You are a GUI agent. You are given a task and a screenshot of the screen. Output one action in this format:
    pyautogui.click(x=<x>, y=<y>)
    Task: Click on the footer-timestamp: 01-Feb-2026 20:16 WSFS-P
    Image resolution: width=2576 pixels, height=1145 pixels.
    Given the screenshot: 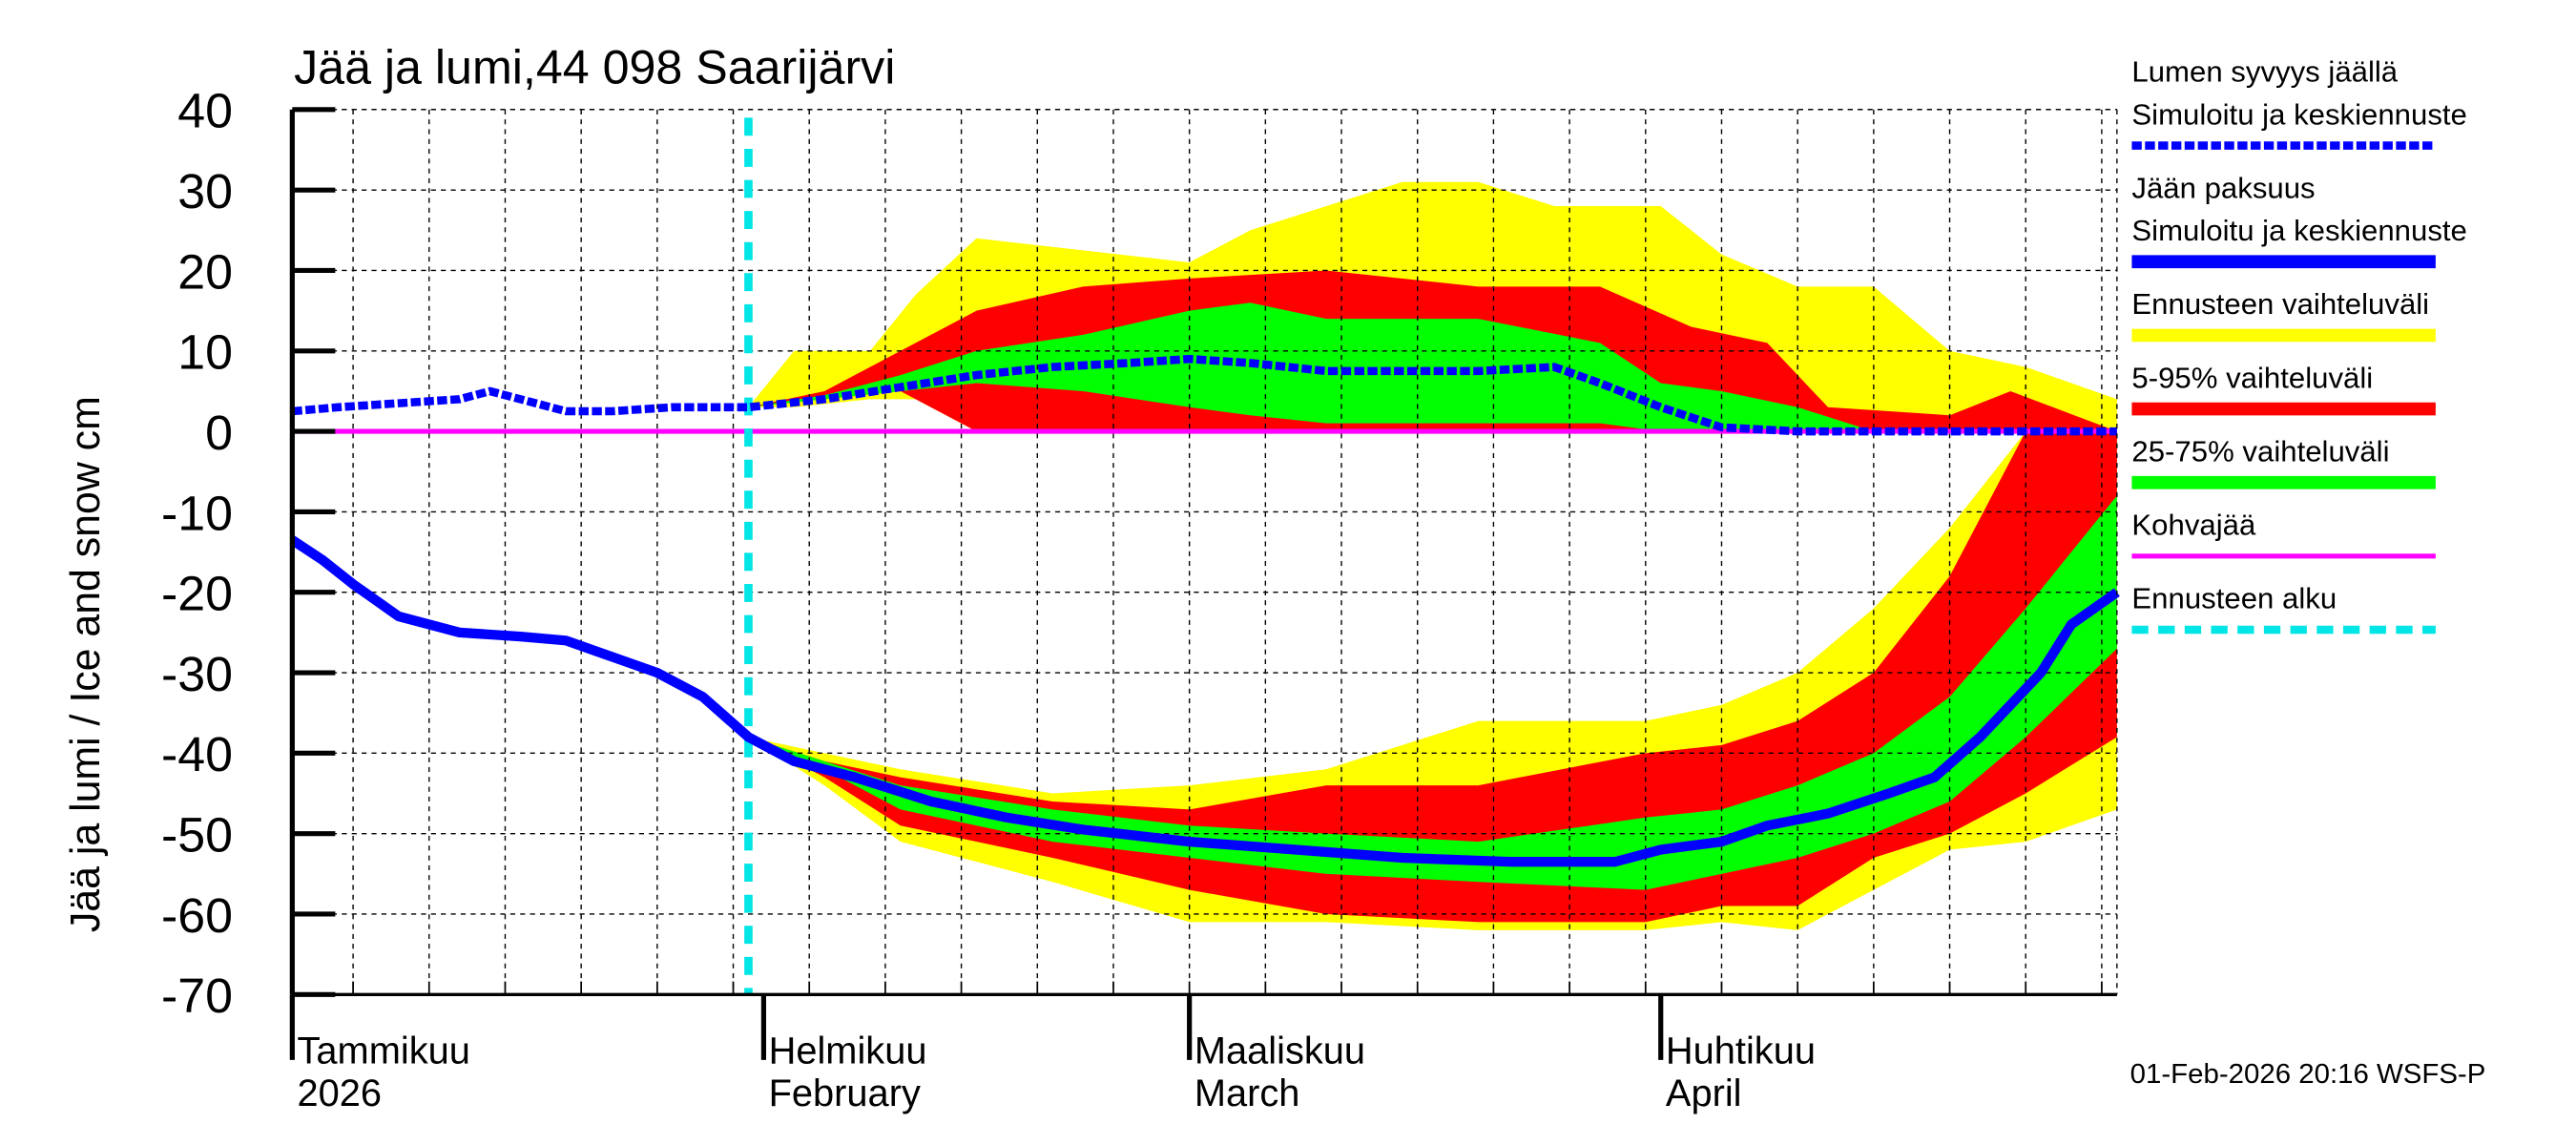 What is the action you would take?
    pyautogui.click(x=2308, y=1074)
    